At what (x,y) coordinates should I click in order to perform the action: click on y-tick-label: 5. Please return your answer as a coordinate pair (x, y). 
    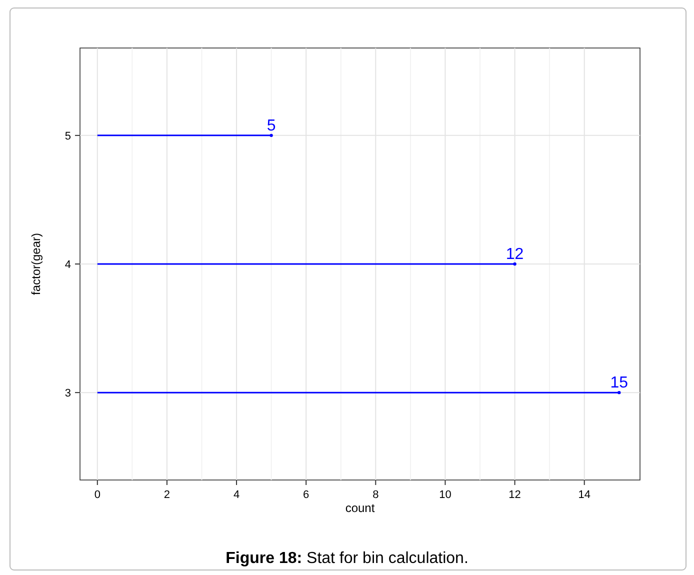
    Looking at the image, I should click on (67, 136).